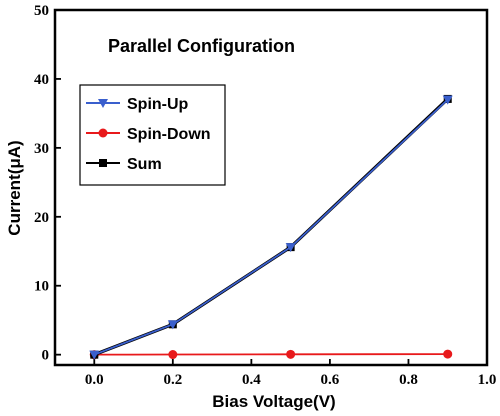 This screenshot has width=500, height=416. Describe the element at coordinates (408, 380) in the screenshot. I see `x-tick-label: 0.8` at that location.